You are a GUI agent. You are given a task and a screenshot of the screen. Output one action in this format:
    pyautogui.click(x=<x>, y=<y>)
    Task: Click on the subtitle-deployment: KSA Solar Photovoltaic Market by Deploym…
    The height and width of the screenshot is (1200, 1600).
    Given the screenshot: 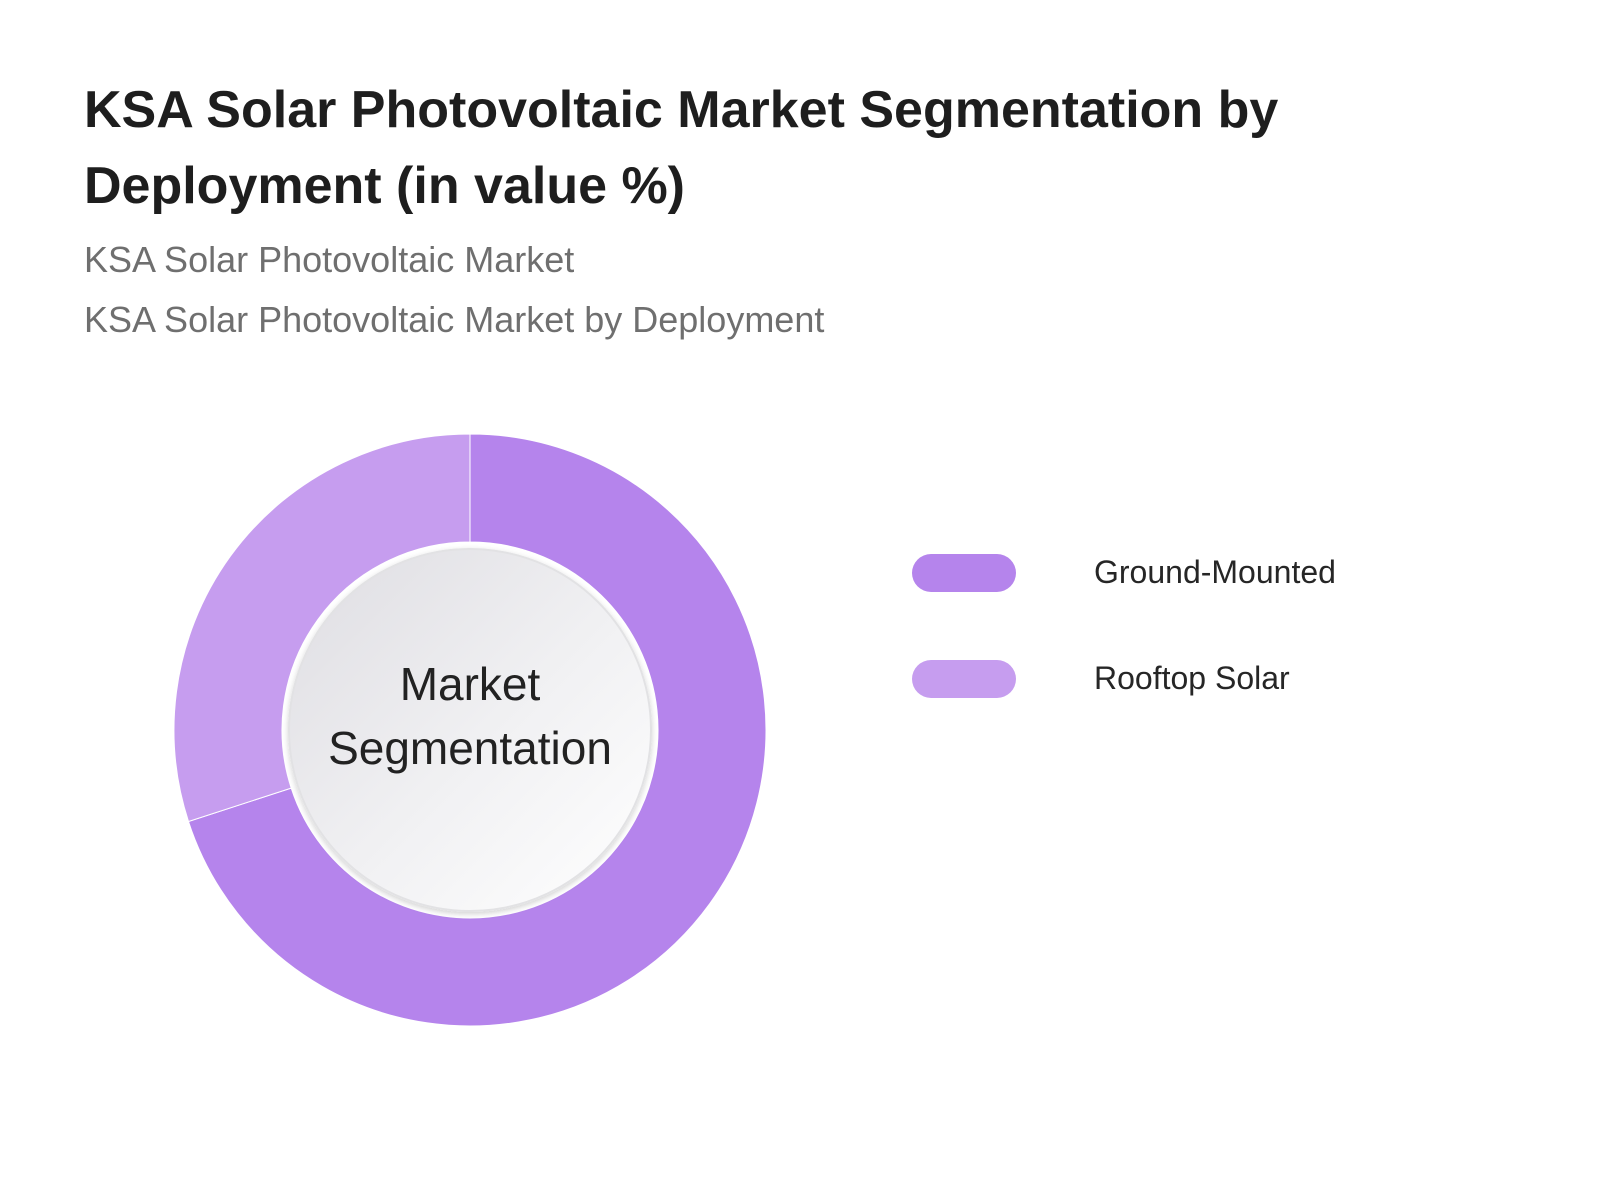 What is the action you would take?
    pyautogui.click(x=454, y=319)
    